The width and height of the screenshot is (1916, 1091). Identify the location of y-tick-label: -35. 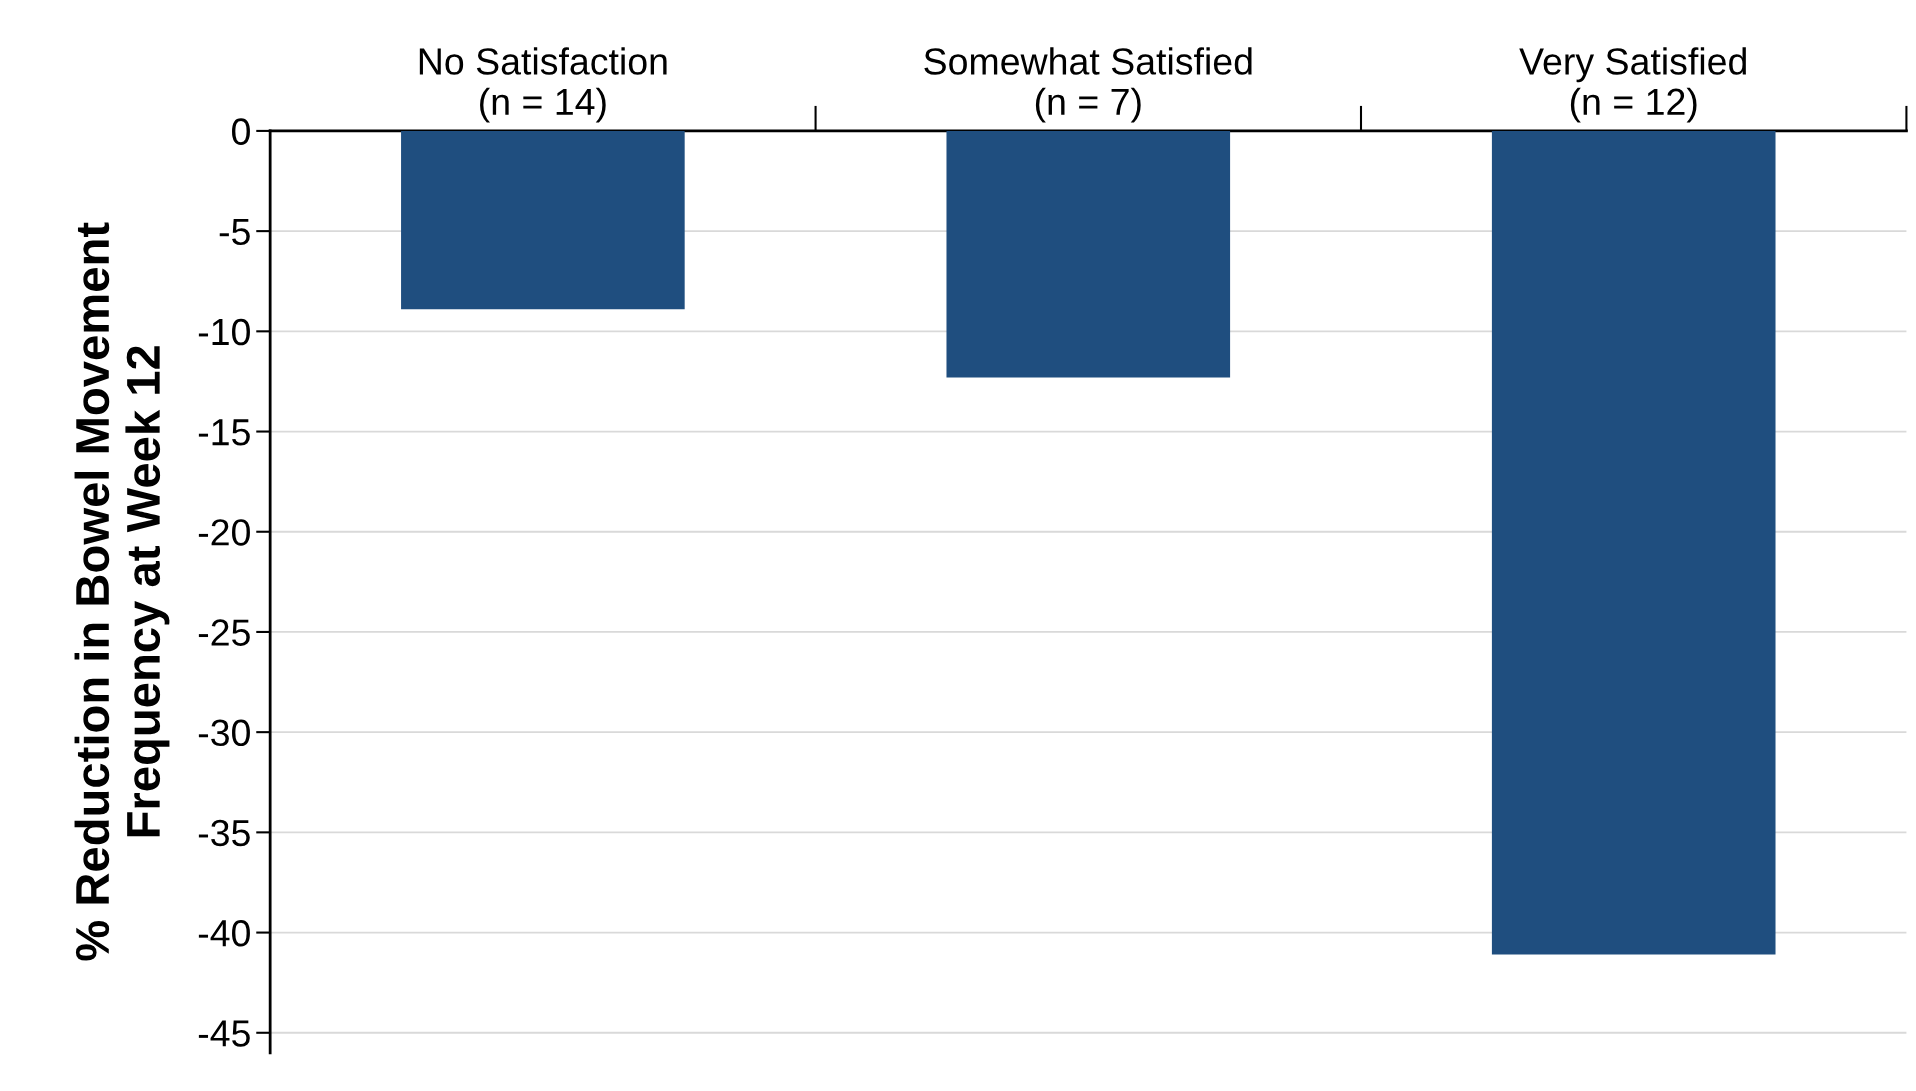
(224, 833).